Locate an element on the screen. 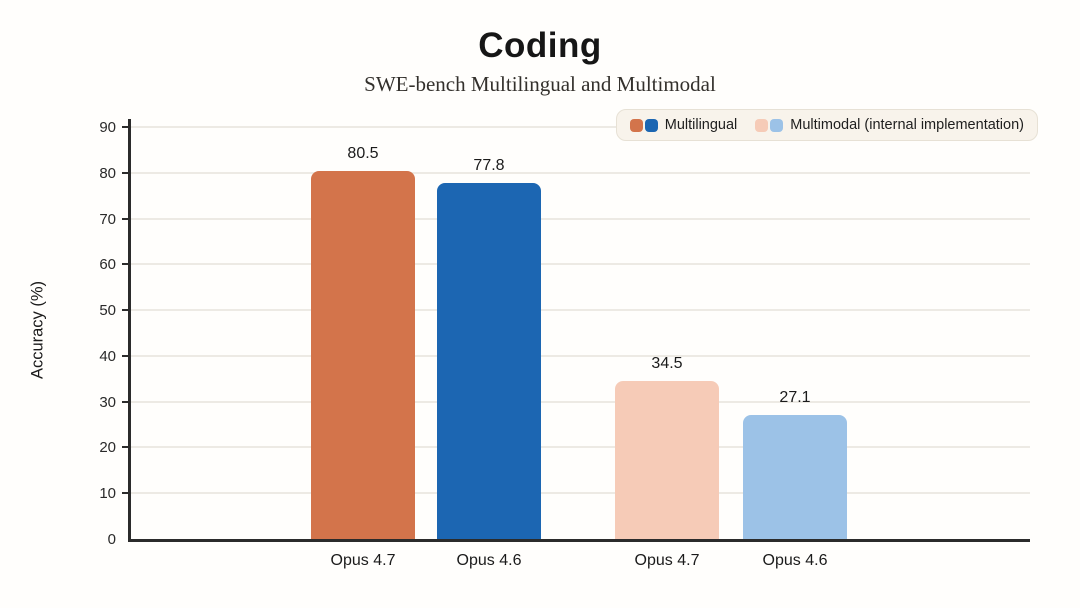 Image resolution: width=1080 pixels, height=608 pixels. y-tick-label: 50 is located at coordinates (107, 311).